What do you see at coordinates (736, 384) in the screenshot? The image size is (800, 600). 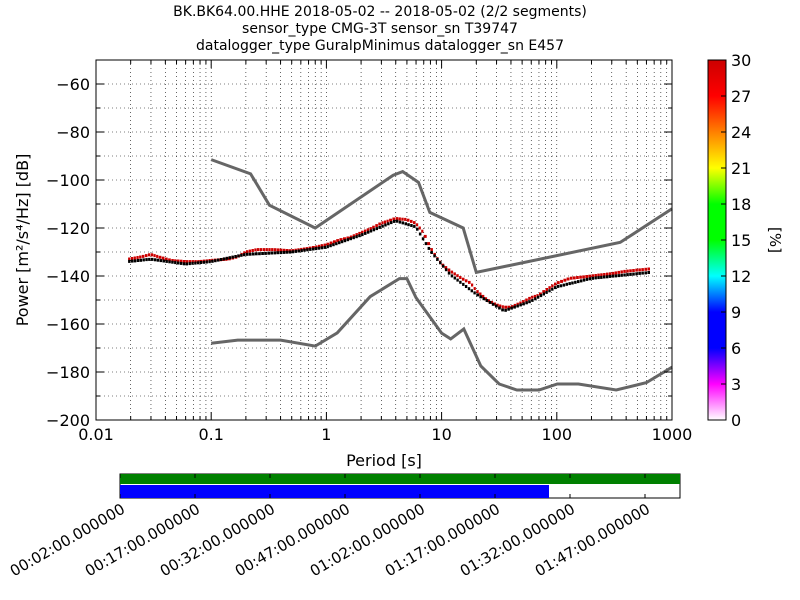 I see `colorbar-tick-label: 3` at bounding box center [736, 384].